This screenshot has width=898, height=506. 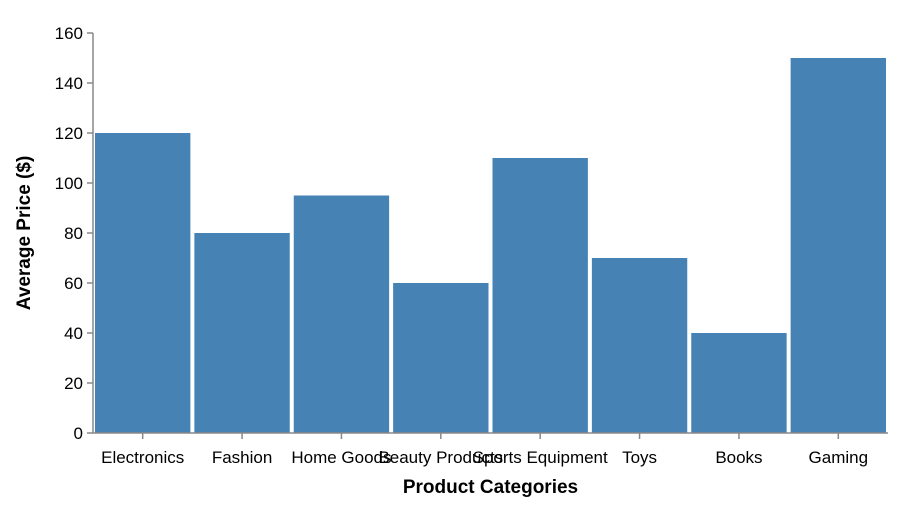 What do you see at coordinates (142, 457) in the screenshot?
I see `x-tick-label: Electronics` at bounding box center [142, 457].